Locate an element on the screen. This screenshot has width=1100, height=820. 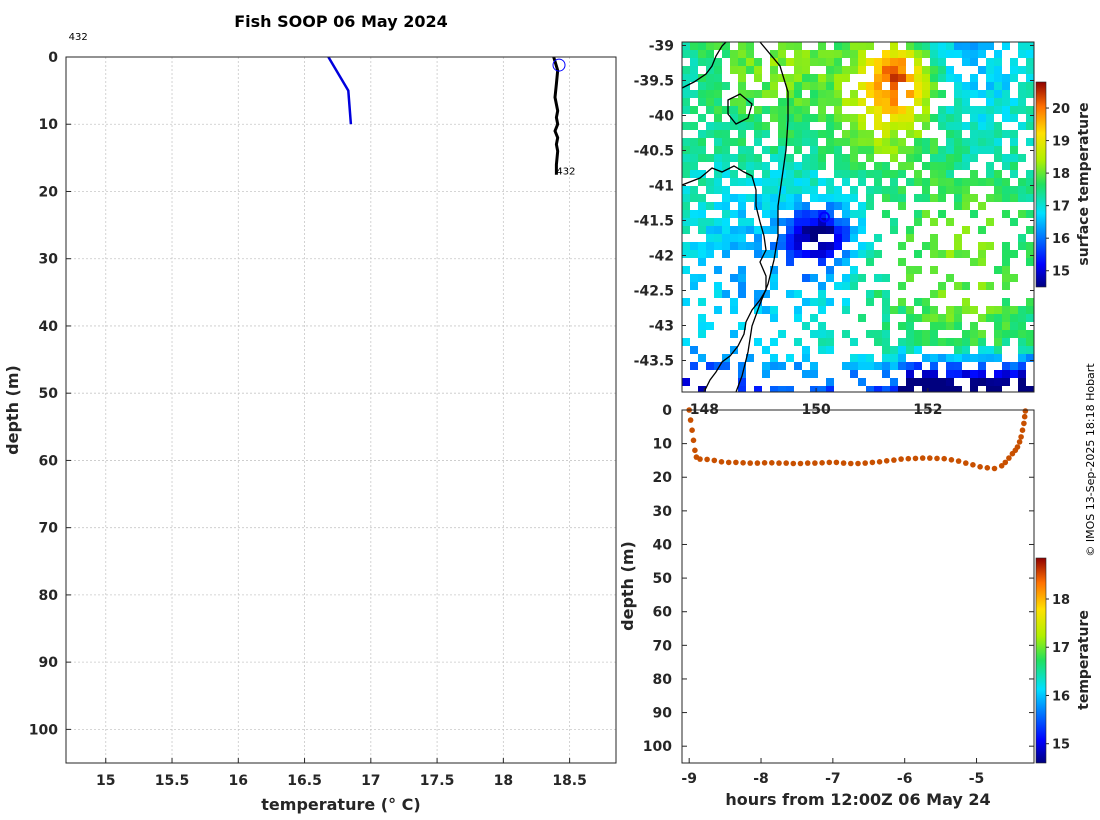
profile-y-tick-label: 100 is located at coordinates (43, 730).